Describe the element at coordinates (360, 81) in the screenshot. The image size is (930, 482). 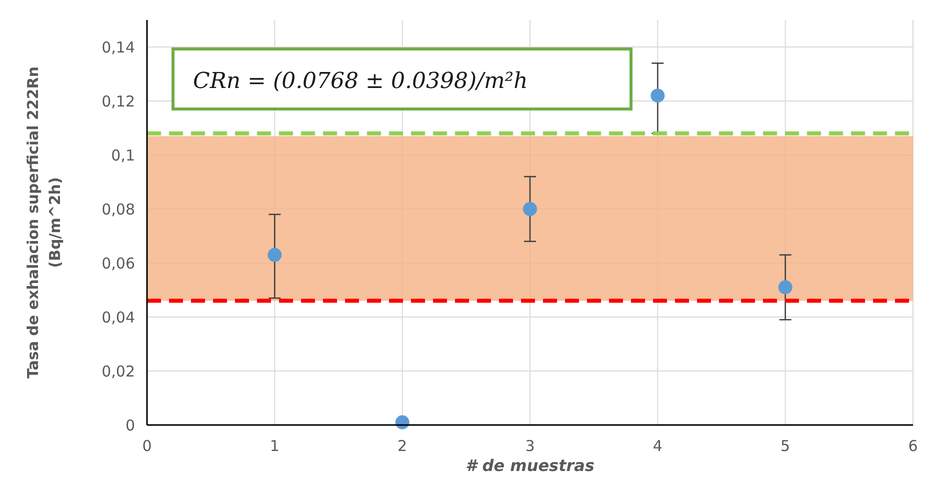
I see `annotation: CRn = (0.0768 ± 0.0398)/m²h` at that location.